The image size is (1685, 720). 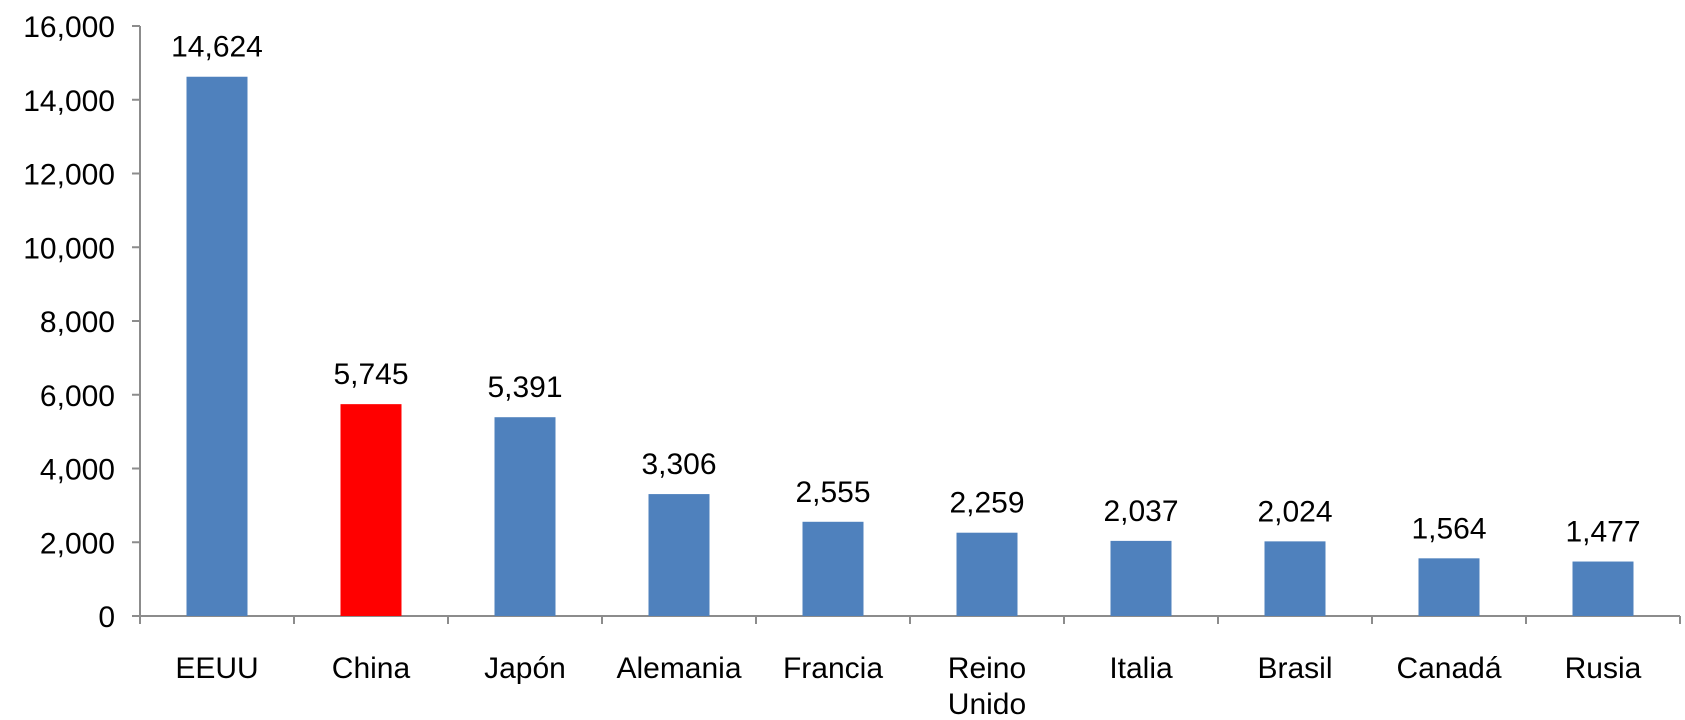 What do you see at coordinates (986, 503) in the screenshot?
I see `data-label: 2,259` at bounding box center [986, 503].